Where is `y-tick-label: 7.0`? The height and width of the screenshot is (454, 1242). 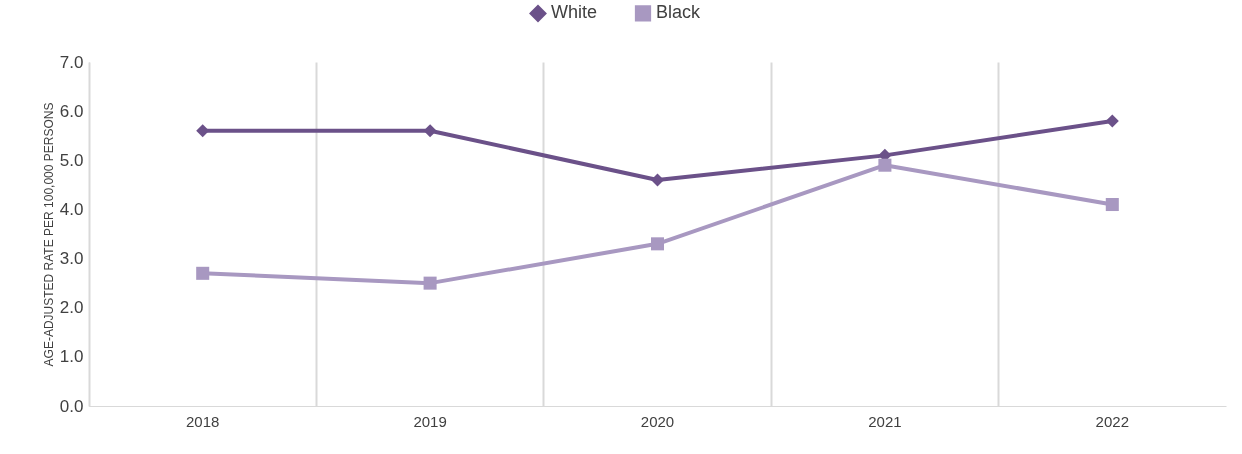
y-tick-label: 7.0 is located at coordinates (71, 62).